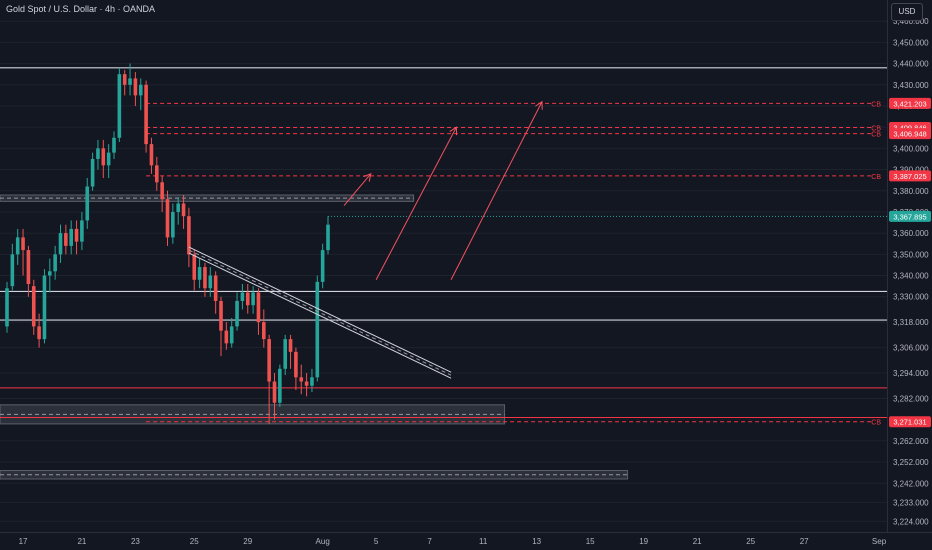 This screenshot has width=932, height=550. What do you see at coordinates (911, 441) in the screenshot?
I see `price-tick-label: 3,262.000` at bounding box center [911, 441].